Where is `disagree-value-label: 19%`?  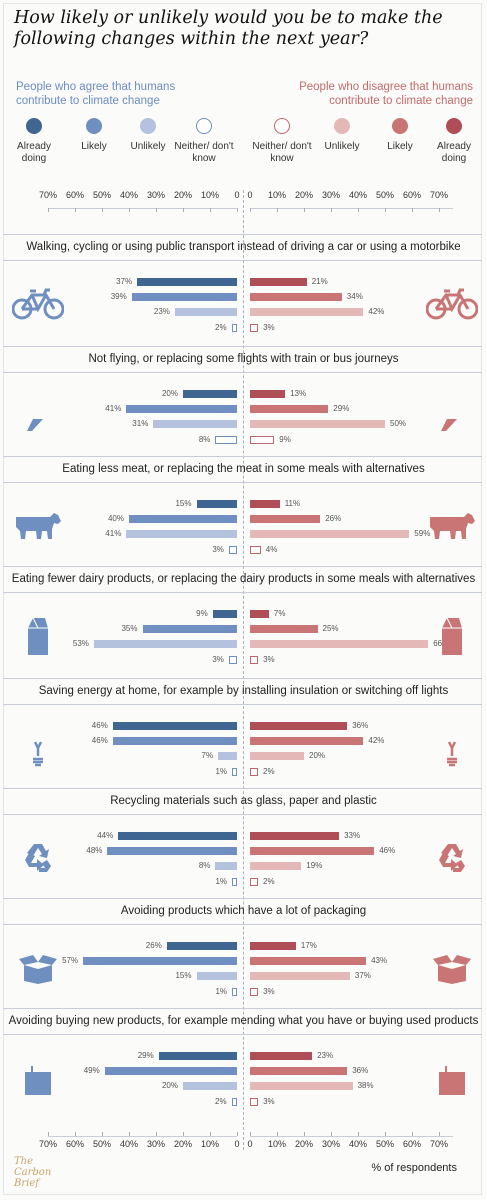 disagree-value-label: 19% is located at coordinates (314, 865).